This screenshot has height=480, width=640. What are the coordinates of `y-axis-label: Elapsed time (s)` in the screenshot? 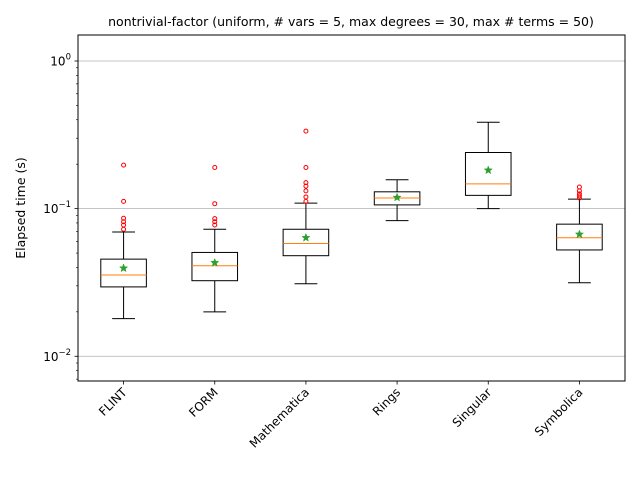 It's located at (20, 208).